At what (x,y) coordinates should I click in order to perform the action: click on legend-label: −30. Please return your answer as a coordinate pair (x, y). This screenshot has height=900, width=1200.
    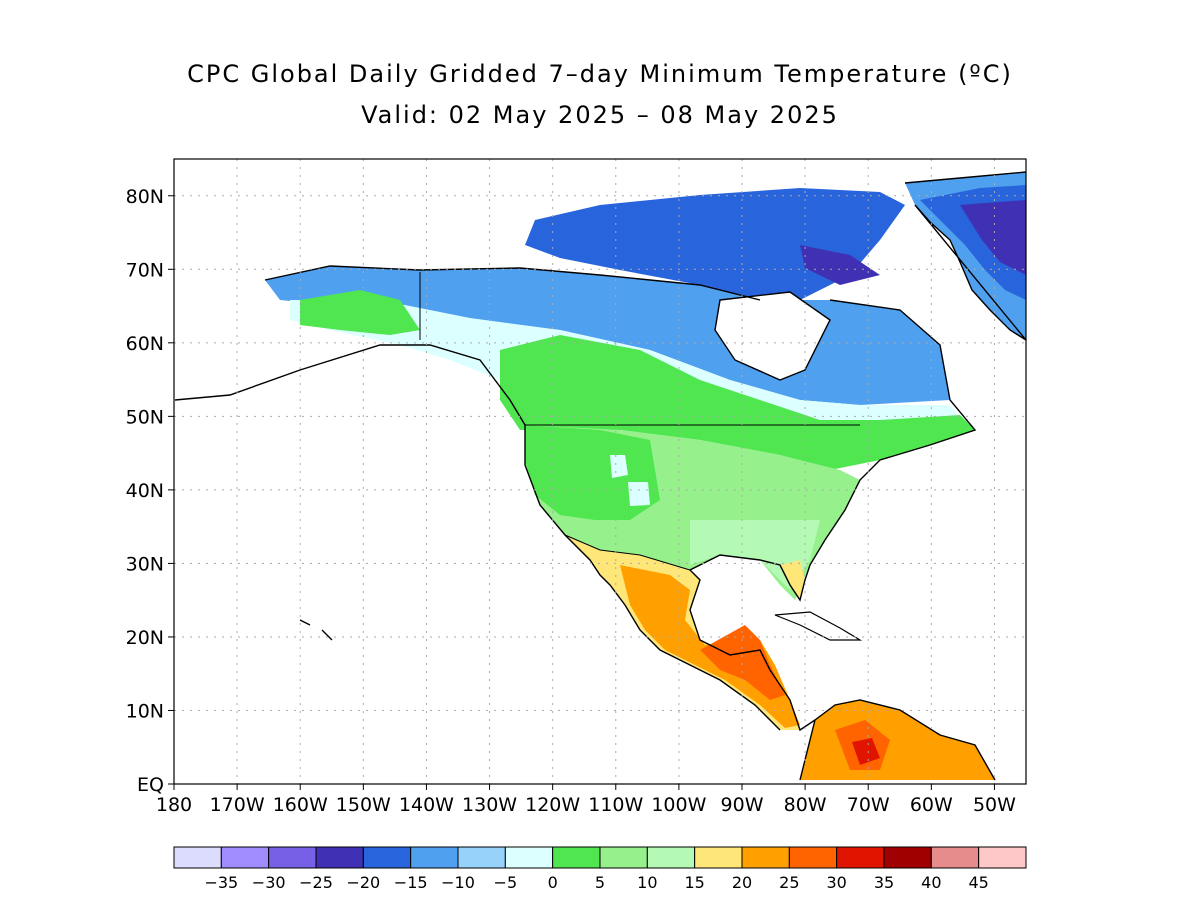
    Looking at the image, I should click on (269, 882).